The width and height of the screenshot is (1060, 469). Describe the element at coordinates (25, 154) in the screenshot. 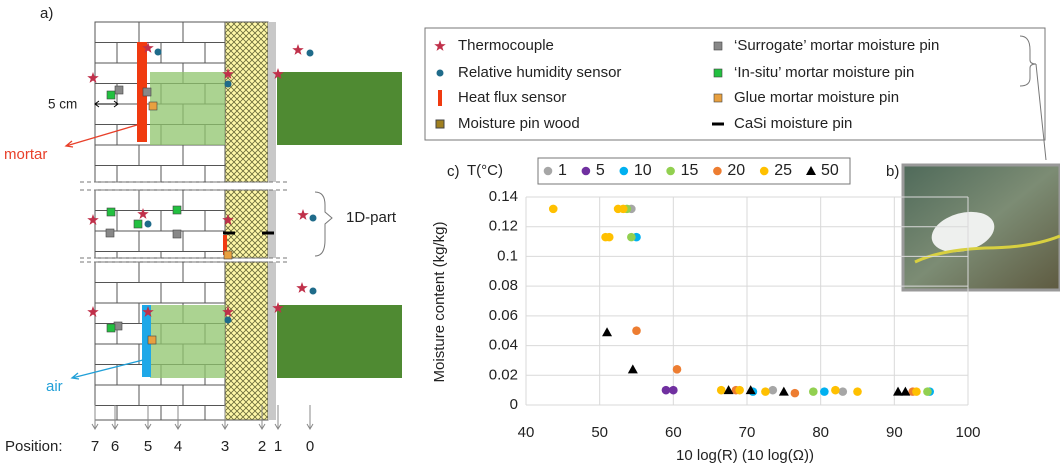

I see `mortar-label: mortar` at that location.